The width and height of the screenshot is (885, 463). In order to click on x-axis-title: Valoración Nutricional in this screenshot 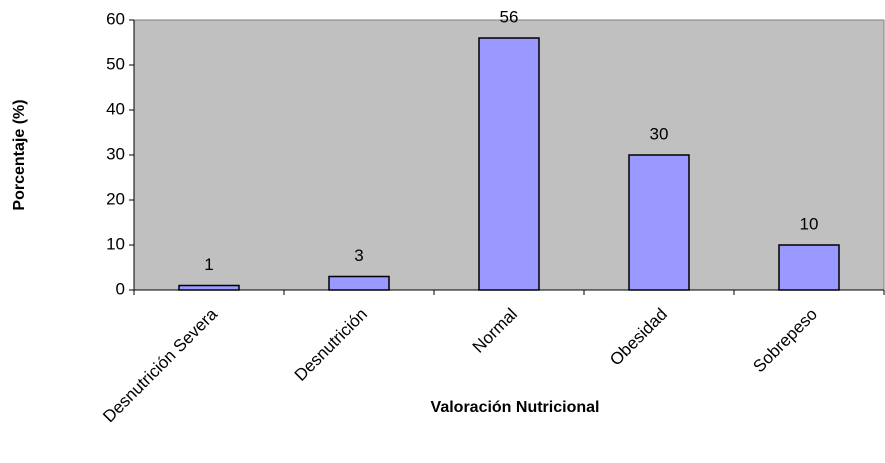, I will do `click(515, 407)`.